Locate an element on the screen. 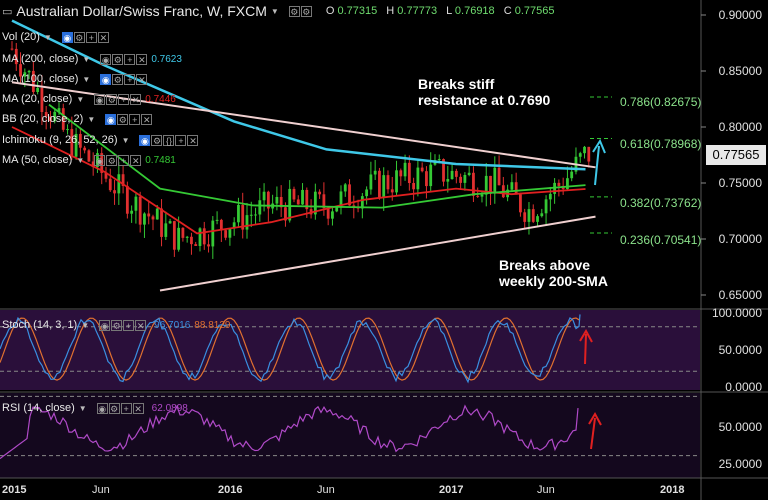  indicator-row-ma200: MA (200, close) ▼ ◉ ⚙ + ✕ 0.7623 is located at coordinates (92, 59).